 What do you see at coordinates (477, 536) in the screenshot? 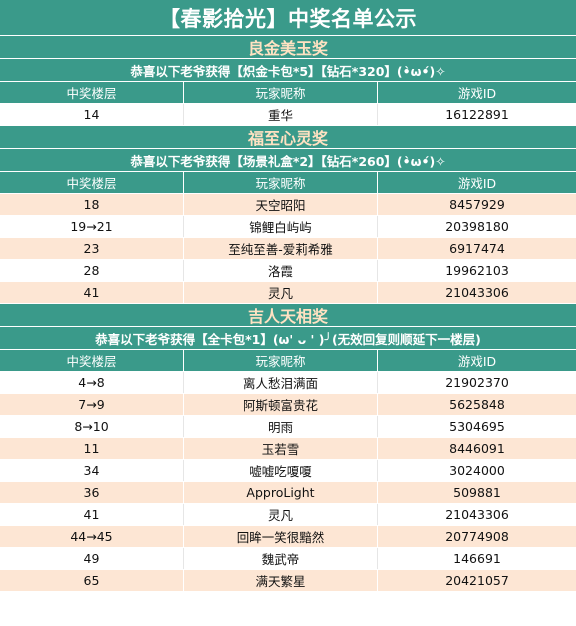
I see `cell-game-id: 20774908` at bounding box center [477, 536].